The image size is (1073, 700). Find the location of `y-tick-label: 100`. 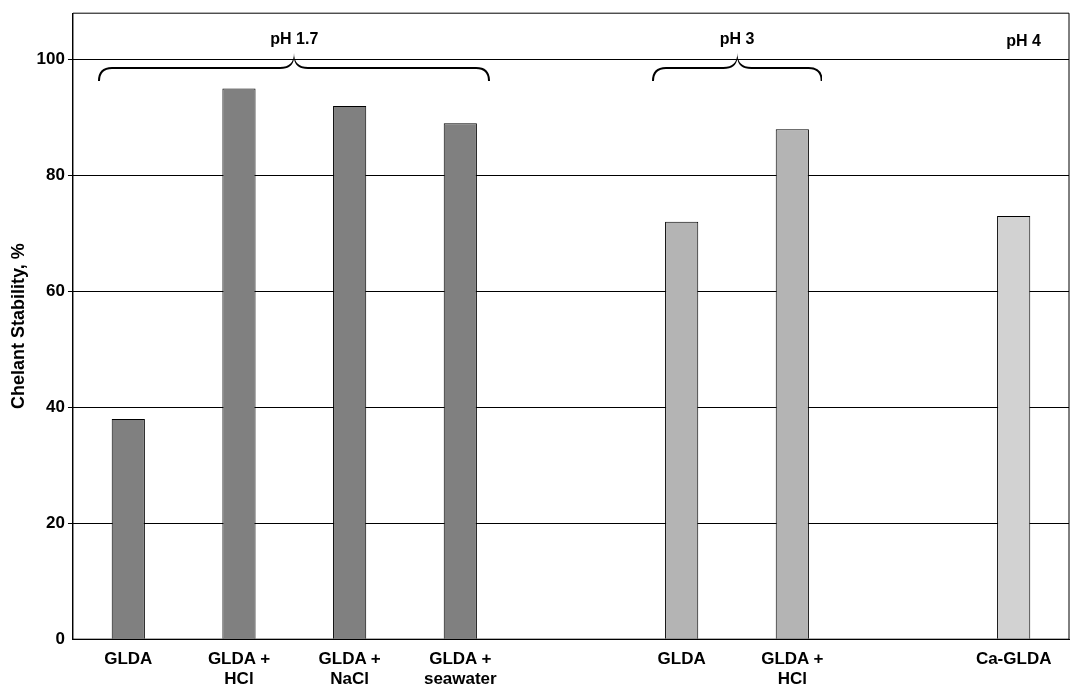

y-tick-label: 100 is located at coordinates (50, 59).